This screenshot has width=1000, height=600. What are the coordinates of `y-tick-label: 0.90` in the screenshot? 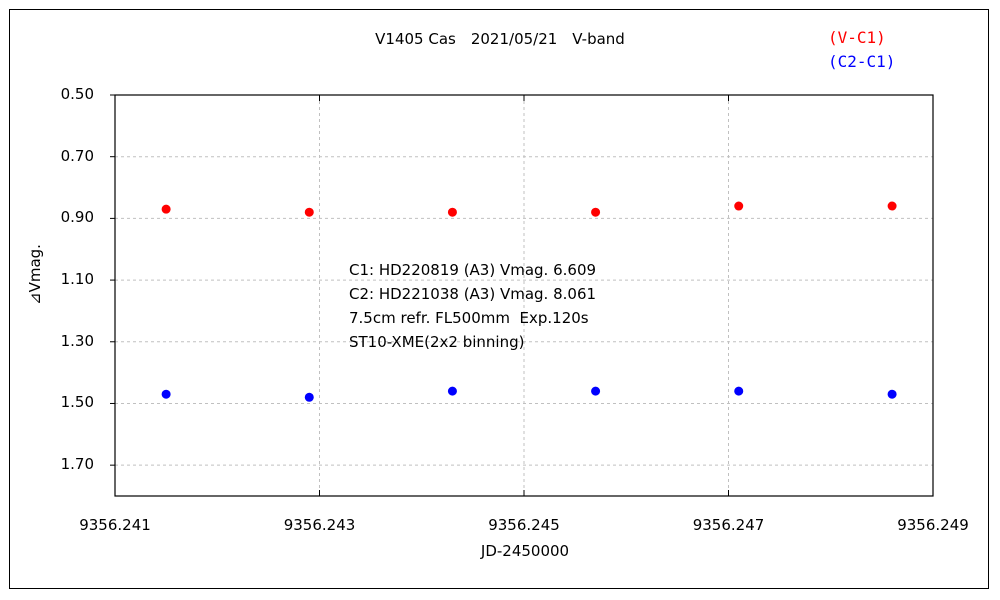 It's located at (77, 217).